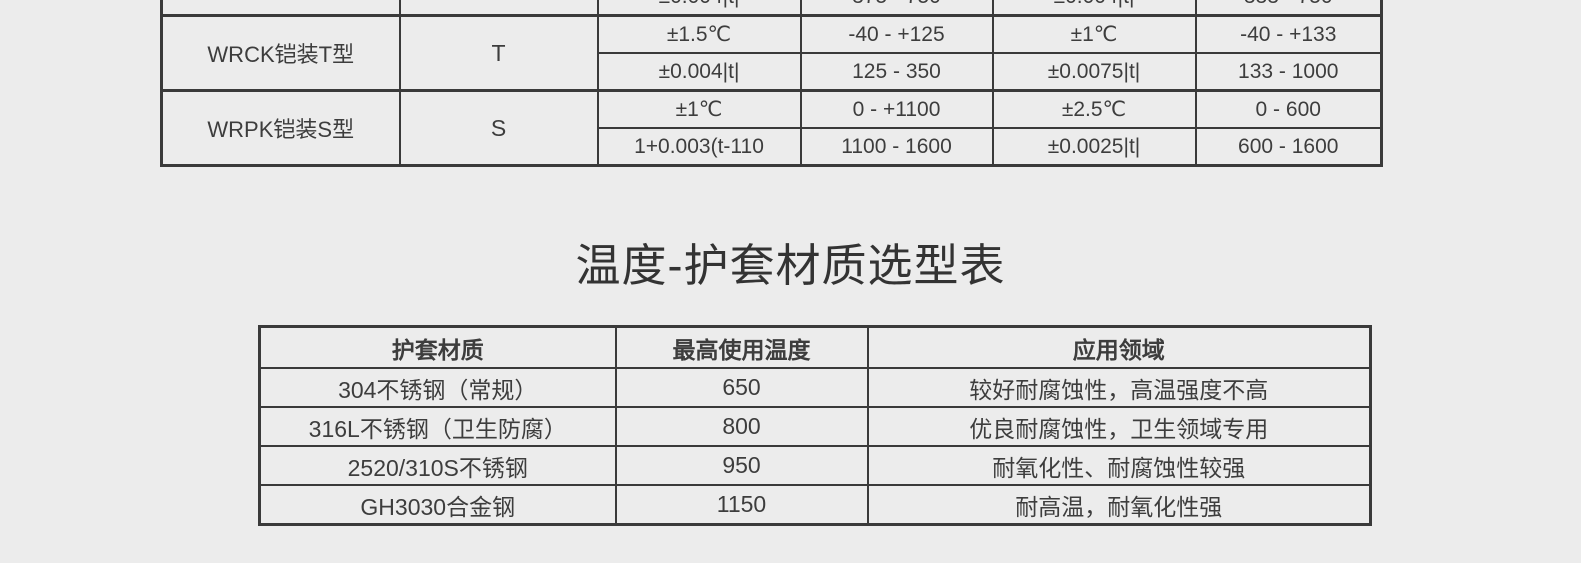  Describe the element at coordinates (437, 505) in the screenshot. I see `material-cell: GH3030合金钢` at that location.